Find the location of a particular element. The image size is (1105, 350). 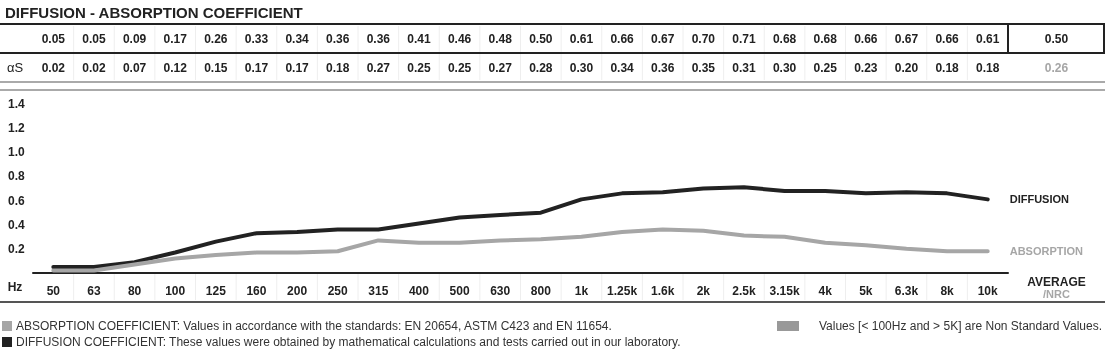

text: 0.07 is located at coordinates (134, 67).